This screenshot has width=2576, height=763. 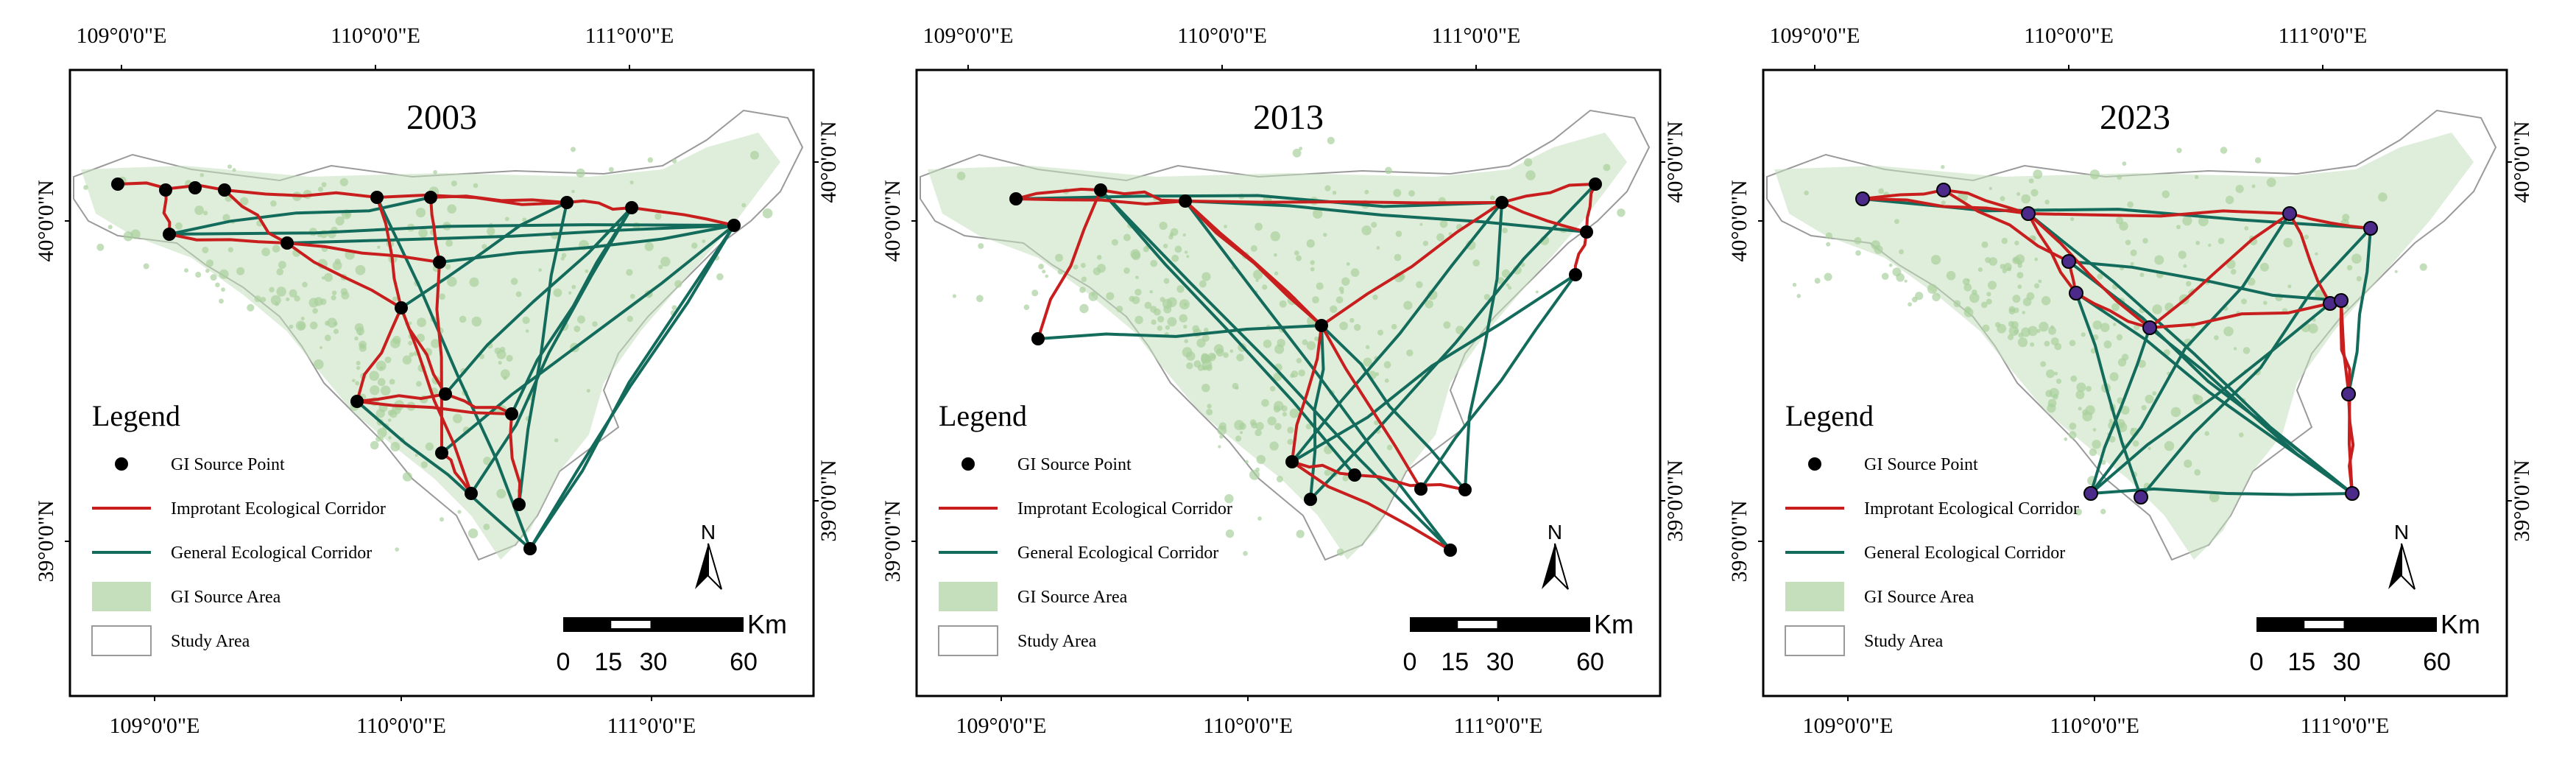 I want to click on bottom-tick-label: 111°0'0"E, so click(x=1498, y=726).